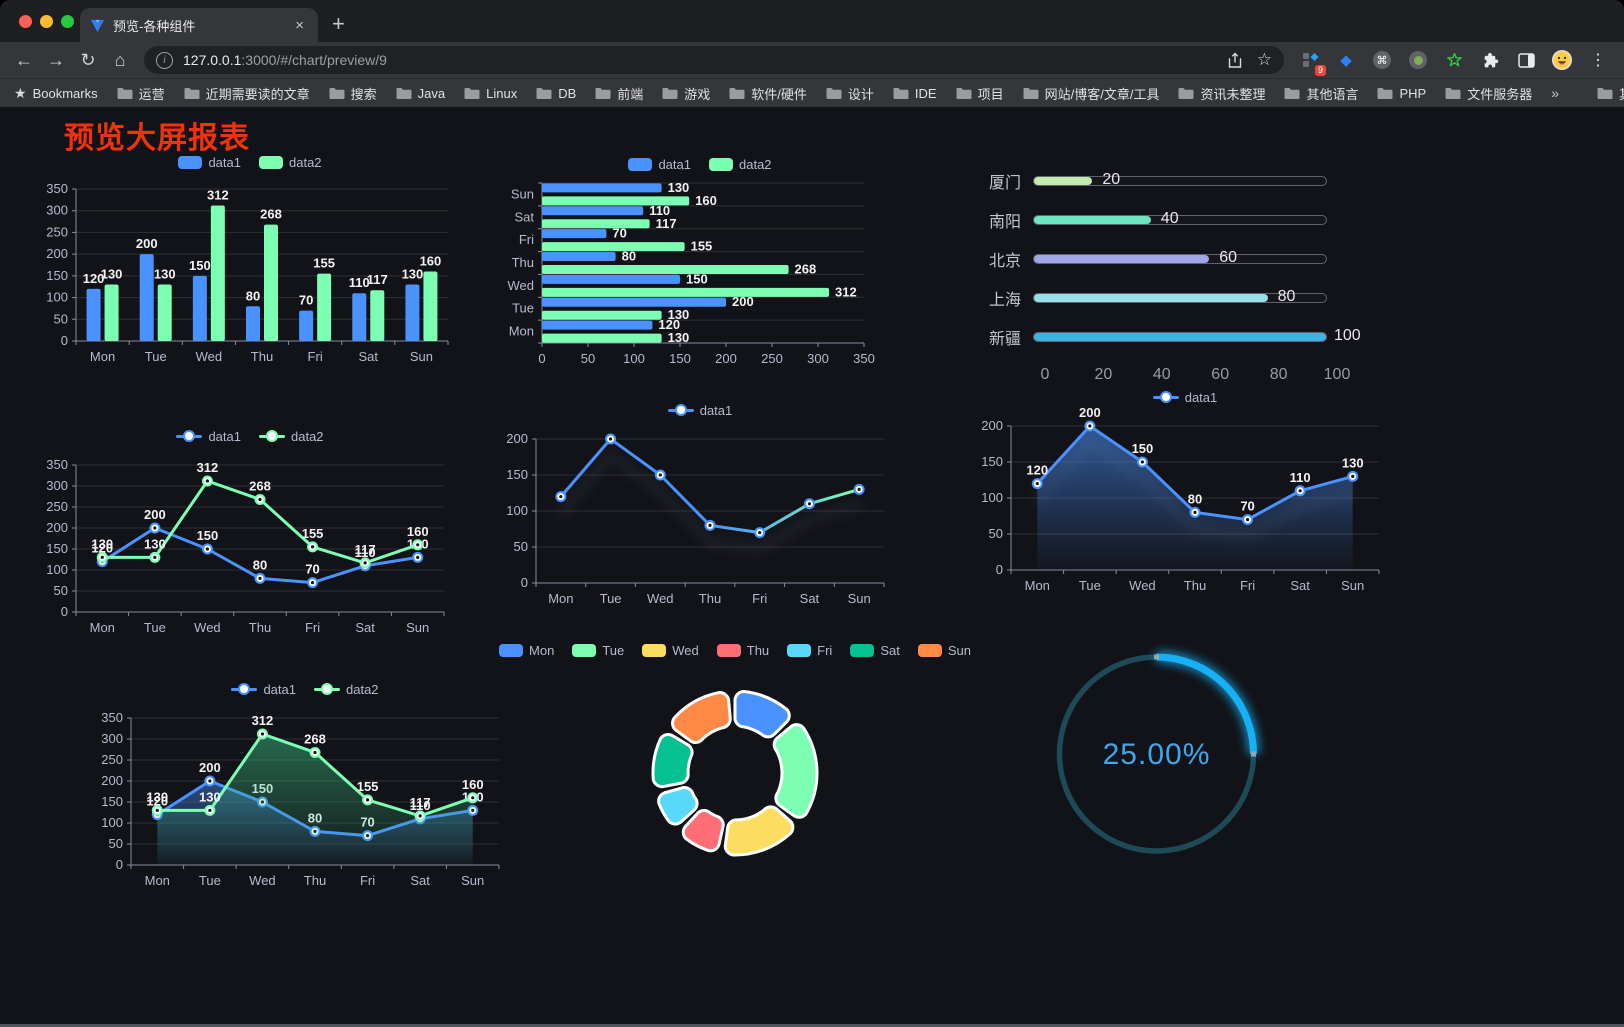  What do you see at coordinates (619, 233) in the screenshot?
I see `svg-text: 70` at bounding box center [619, 233].